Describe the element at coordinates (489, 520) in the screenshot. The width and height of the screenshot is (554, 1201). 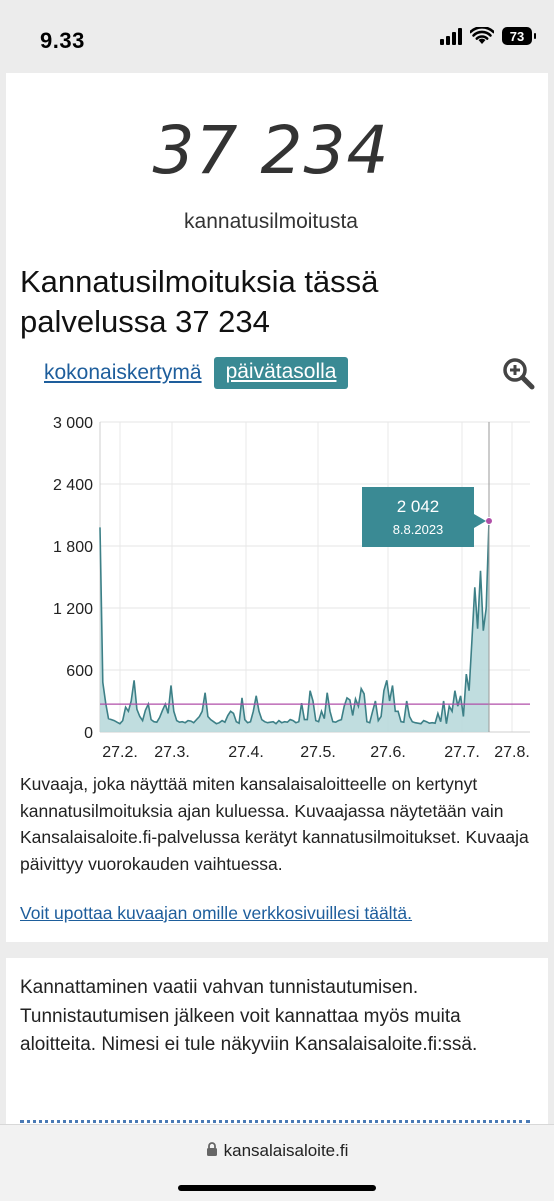
I see `hover-point` at that location.